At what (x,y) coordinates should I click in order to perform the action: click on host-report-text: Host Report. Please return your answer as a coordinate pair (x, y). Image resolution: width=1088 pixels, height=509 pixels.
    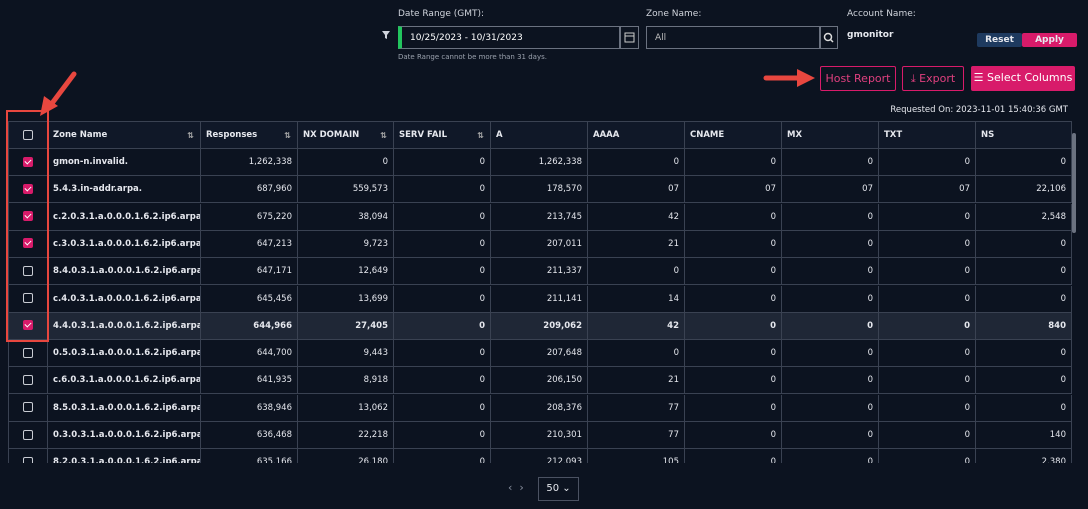
    Looking at the image, I should click on (858, 78).